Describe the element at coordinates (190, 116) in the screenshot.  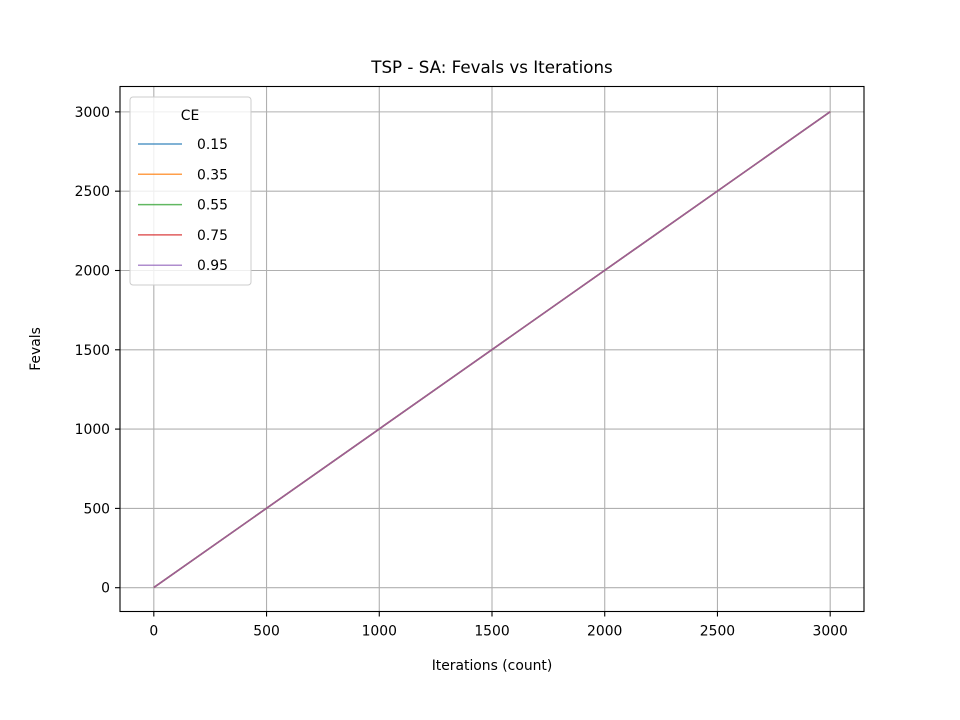
I see `legend-title: CE` at that location.